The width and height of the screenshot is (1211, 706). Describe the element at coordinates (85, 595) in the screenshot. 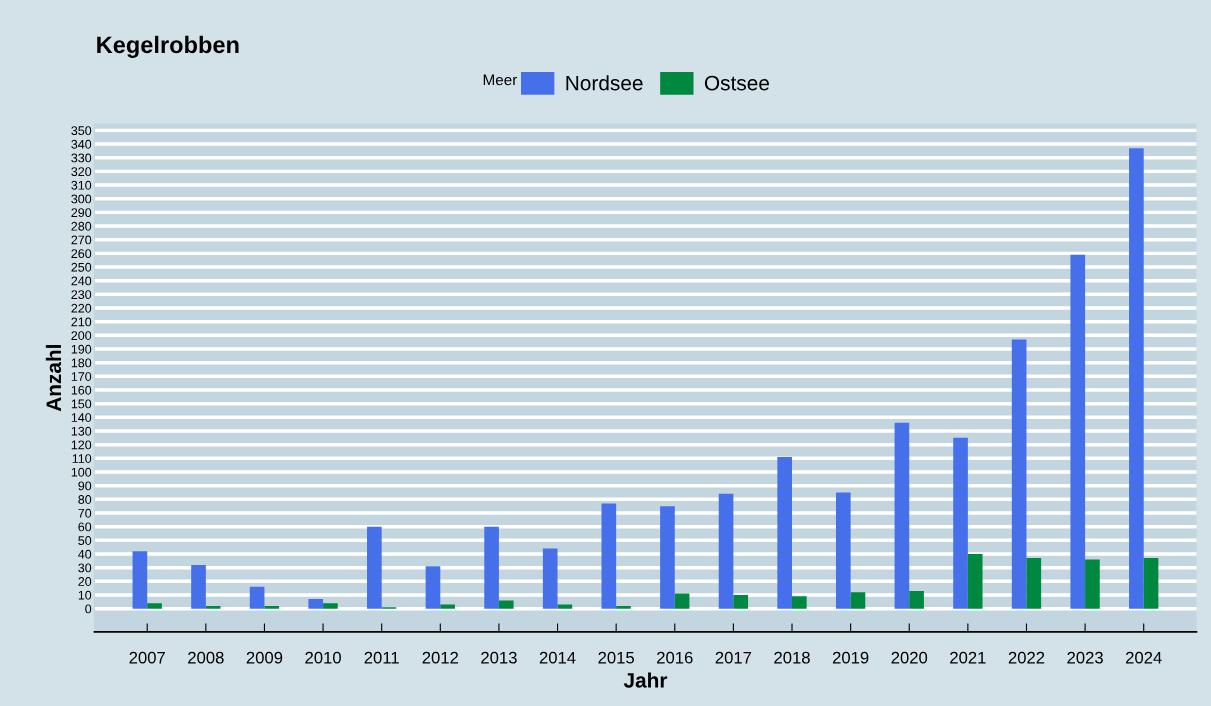

I see `y-tick-label: 10` at that location.